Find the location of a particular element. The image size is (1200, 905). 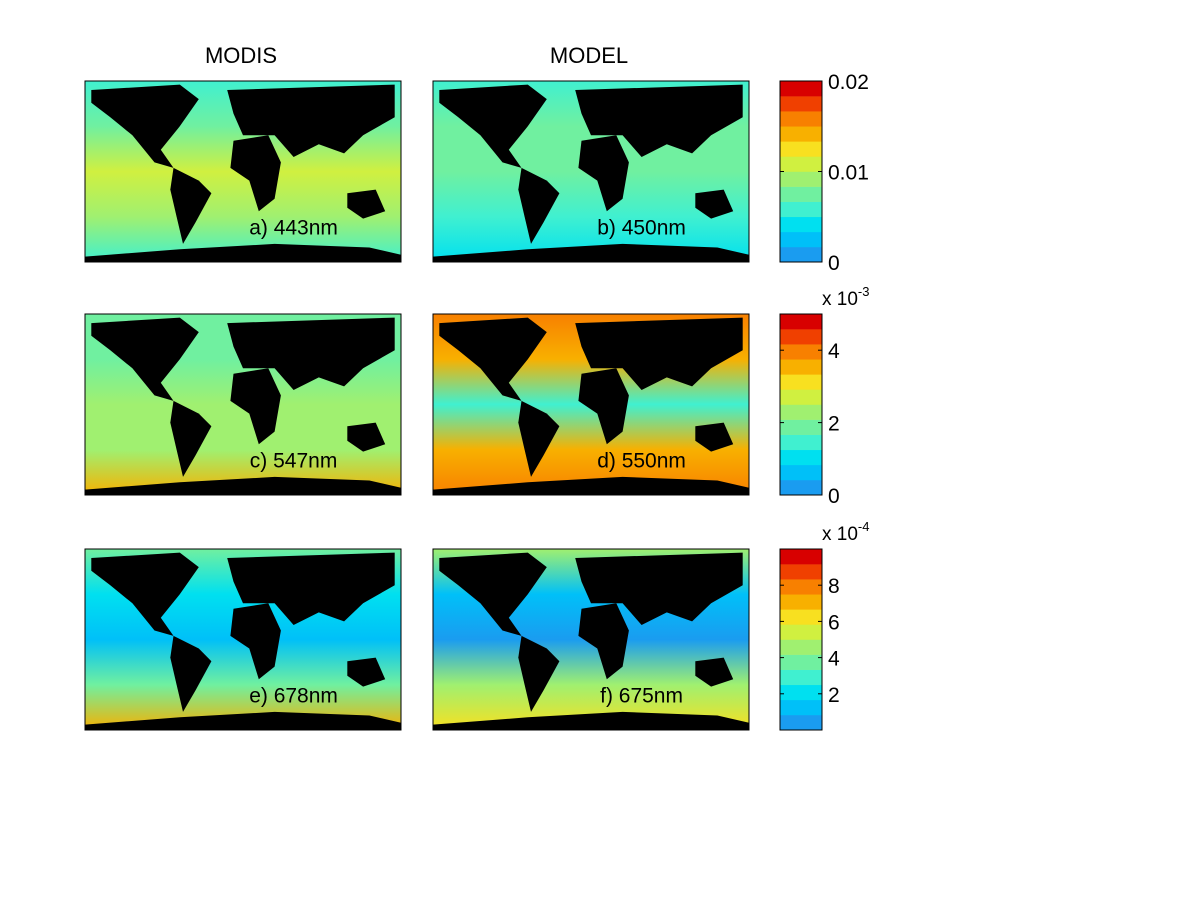

panel-label: b) 450nm is located at coordinates (641, 228).